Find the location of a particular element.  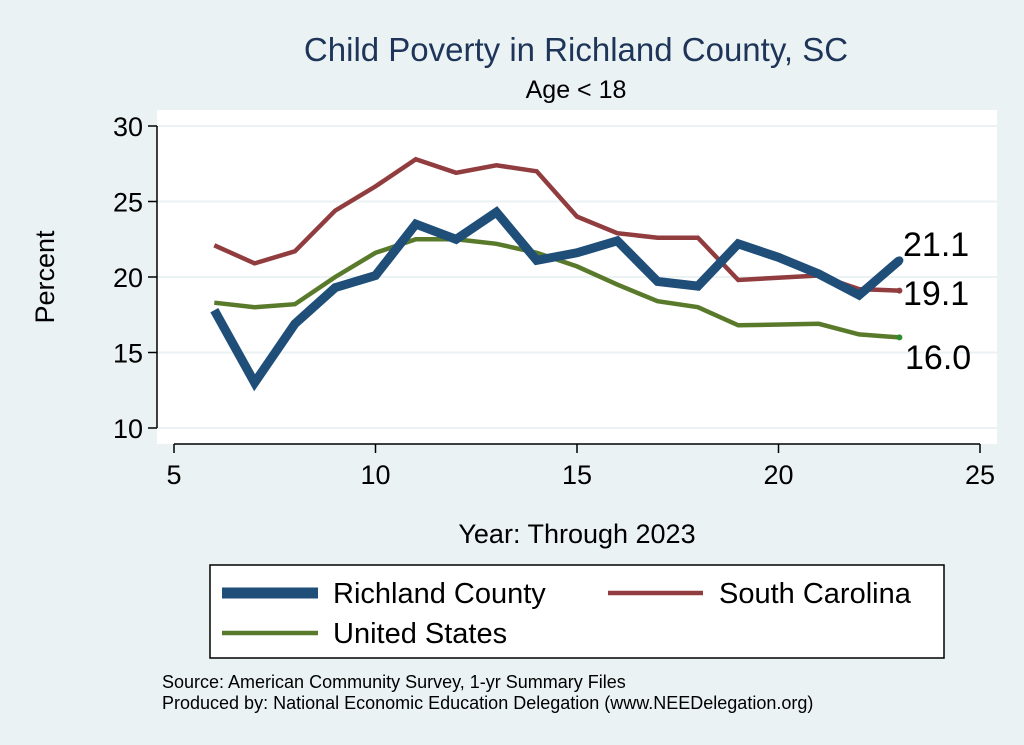

series-line-united-states is located at coordinates (557, 288).